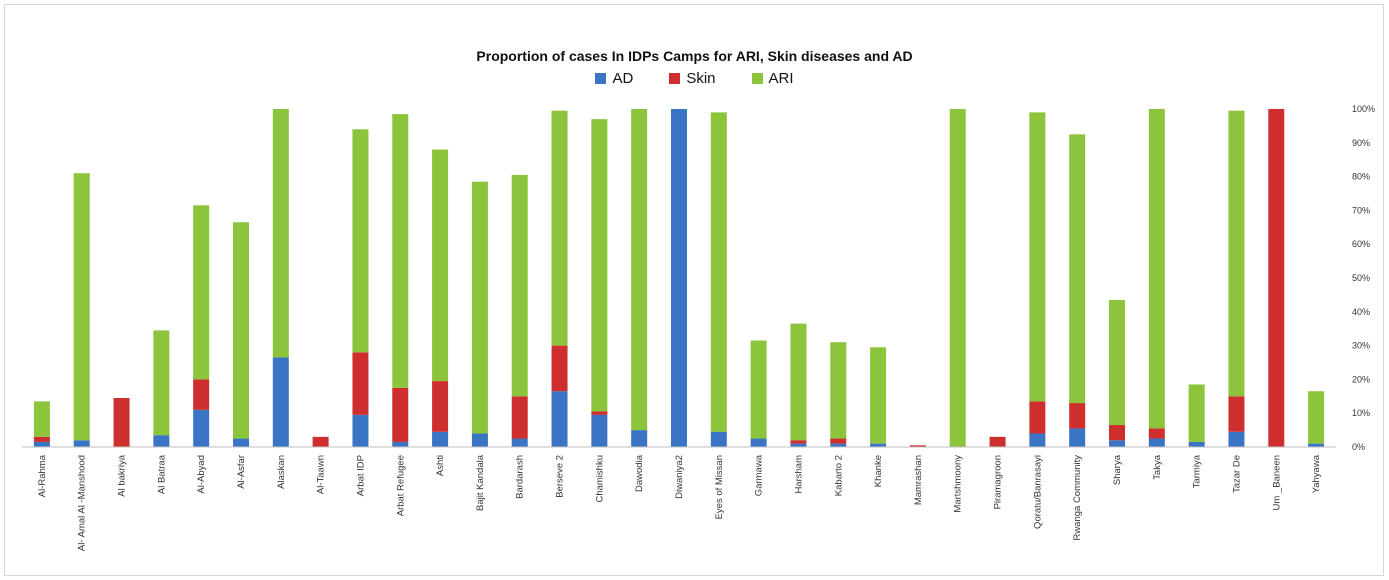 Image resolution: width=1389 pixels, height=580 pixels. What do you see at coordinates (758, 389) in the screenshot?
I see `bar-ari-garmawa` at bounding box center [758, 389].